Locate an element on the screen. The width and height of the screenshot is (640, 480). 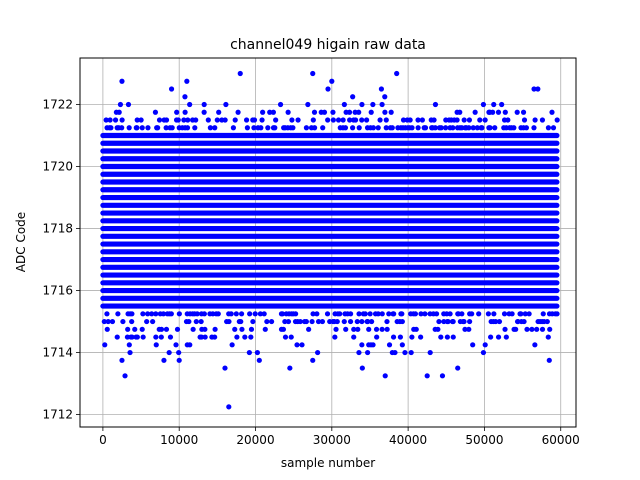
x-tick-label: 60000 is located at coordinates (561, 440).